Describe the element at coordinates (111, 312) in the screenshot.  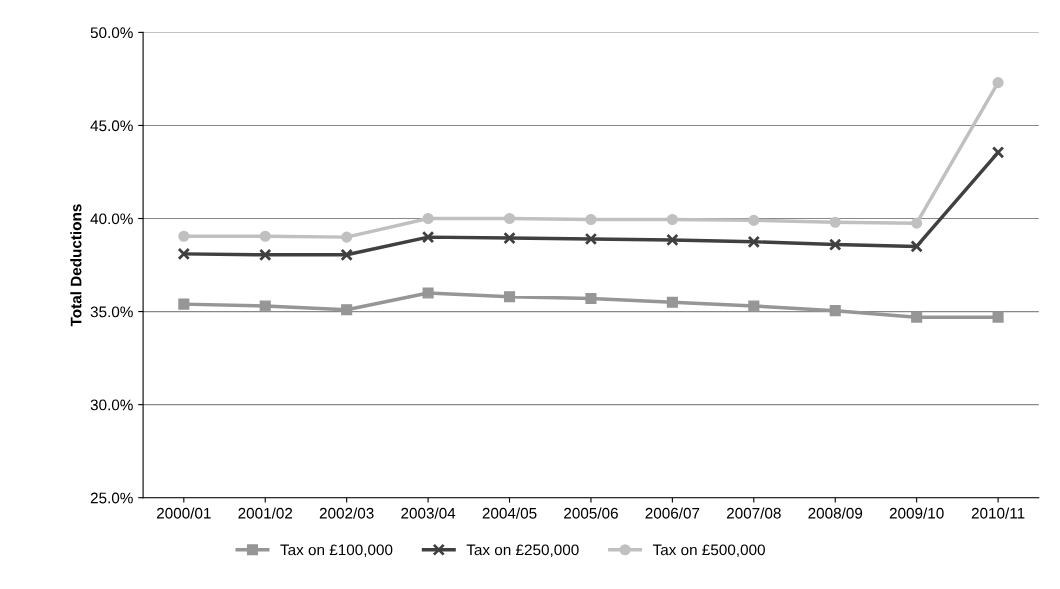
I see `y-tick-label: 35.0%` at that location.